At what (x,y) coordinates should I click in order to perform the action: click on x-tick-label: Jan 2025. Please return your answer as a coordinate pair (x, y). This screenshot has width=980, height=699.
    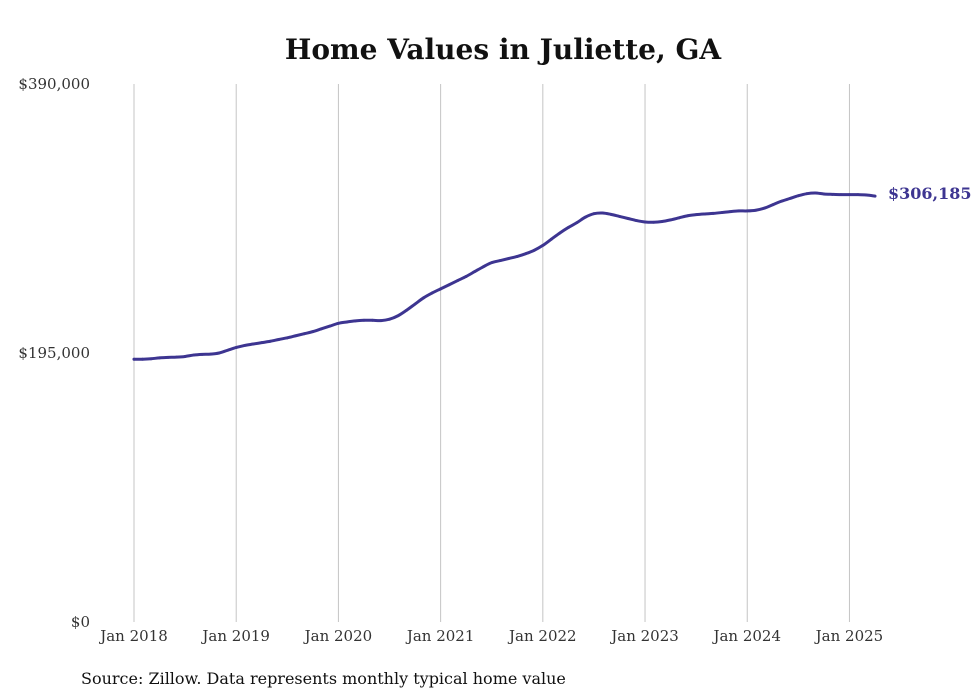
    Looking at the image, I should click on (849, 636).